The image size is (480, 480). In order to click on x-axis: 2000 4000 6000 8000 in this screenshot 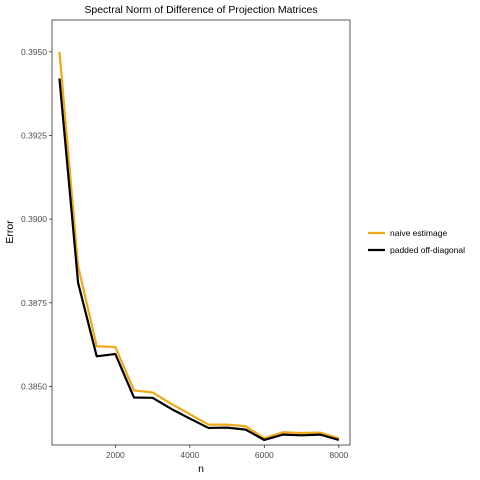, I will do `click(227, 452)`.